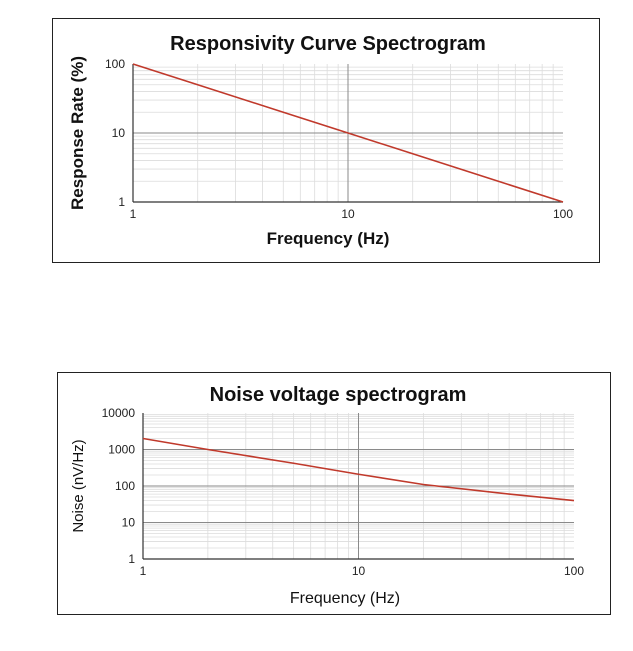  What do you see at coordinates (338, 395) in the screenshot?
I see `chart-title: Noise voltage spectrogram` at bounding box center [338, 395].